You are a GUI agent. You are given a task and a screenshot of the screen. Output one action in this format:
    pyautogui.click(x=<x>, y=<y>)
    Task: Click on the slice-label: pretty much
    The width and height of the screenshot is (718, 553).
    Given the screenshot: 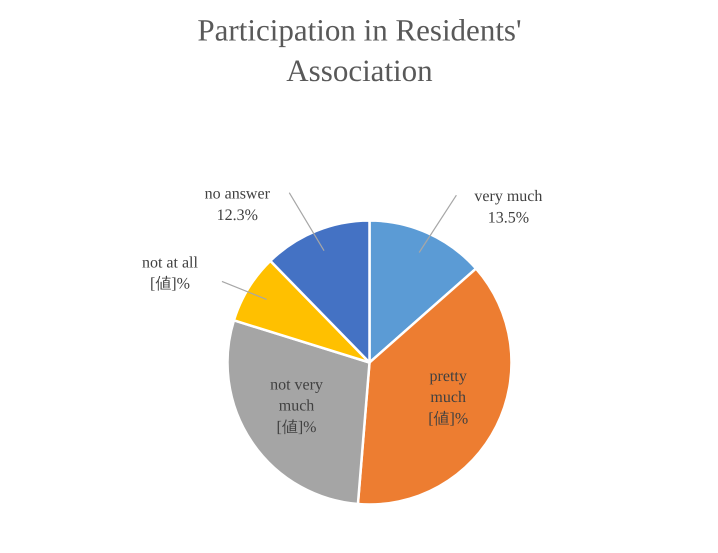 What is the action you would take?
    pyautogui.click(x=448, y=387)
    